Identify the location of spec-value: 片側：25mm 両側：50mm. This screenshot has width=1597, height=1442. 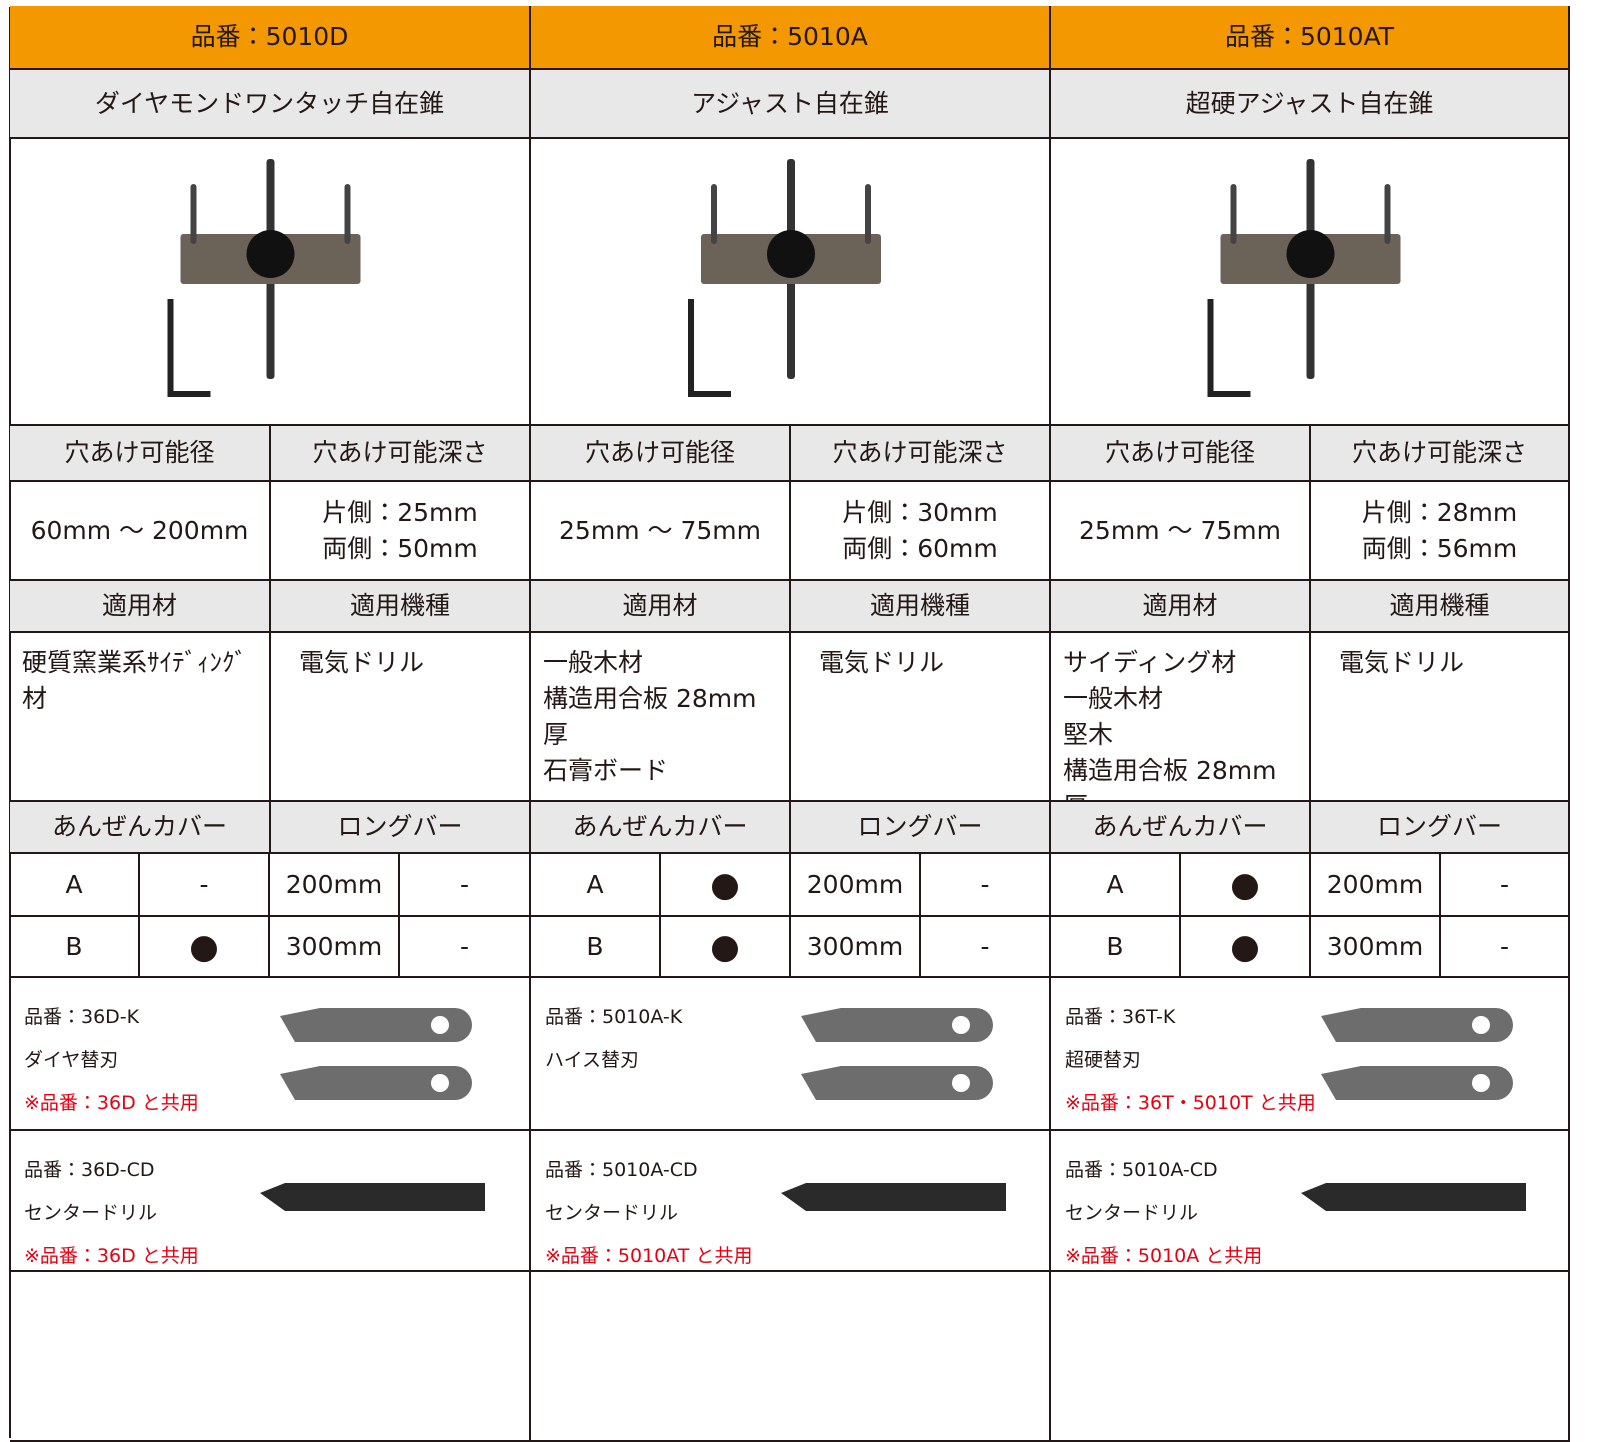
(401, 531).